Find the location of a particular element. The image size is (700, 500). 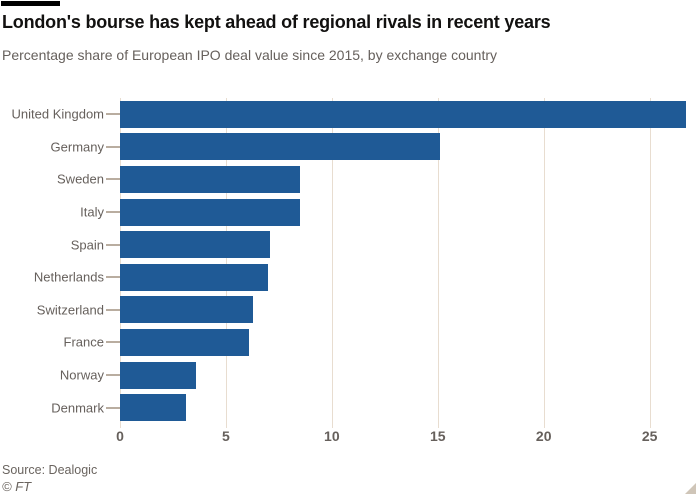

bar-france is located at coordinates (185, 342).